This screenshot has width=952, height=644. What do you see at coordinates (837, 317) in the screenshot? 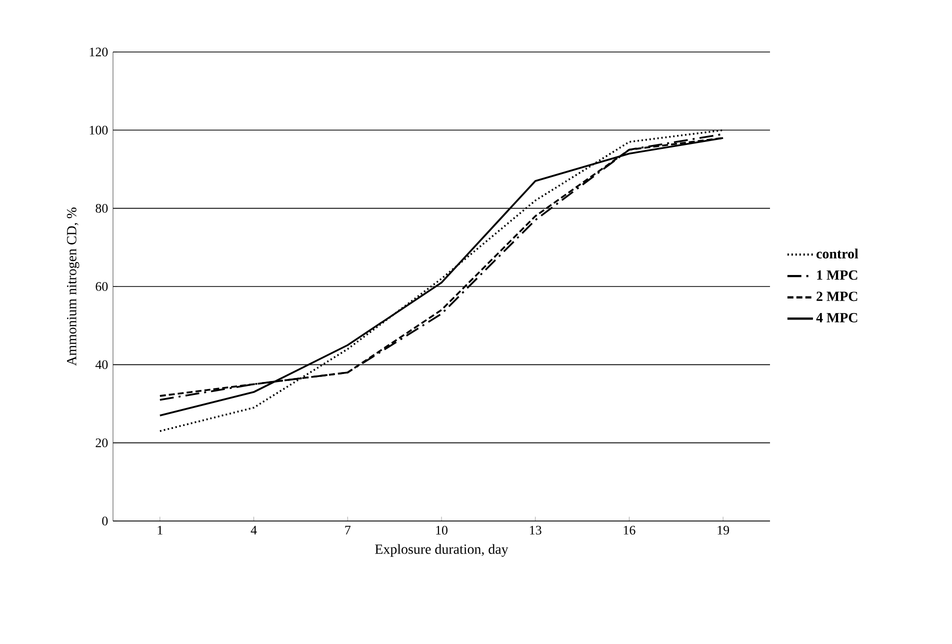
I see `legend-label: 4 MPC` at bounding box center [837, 317].